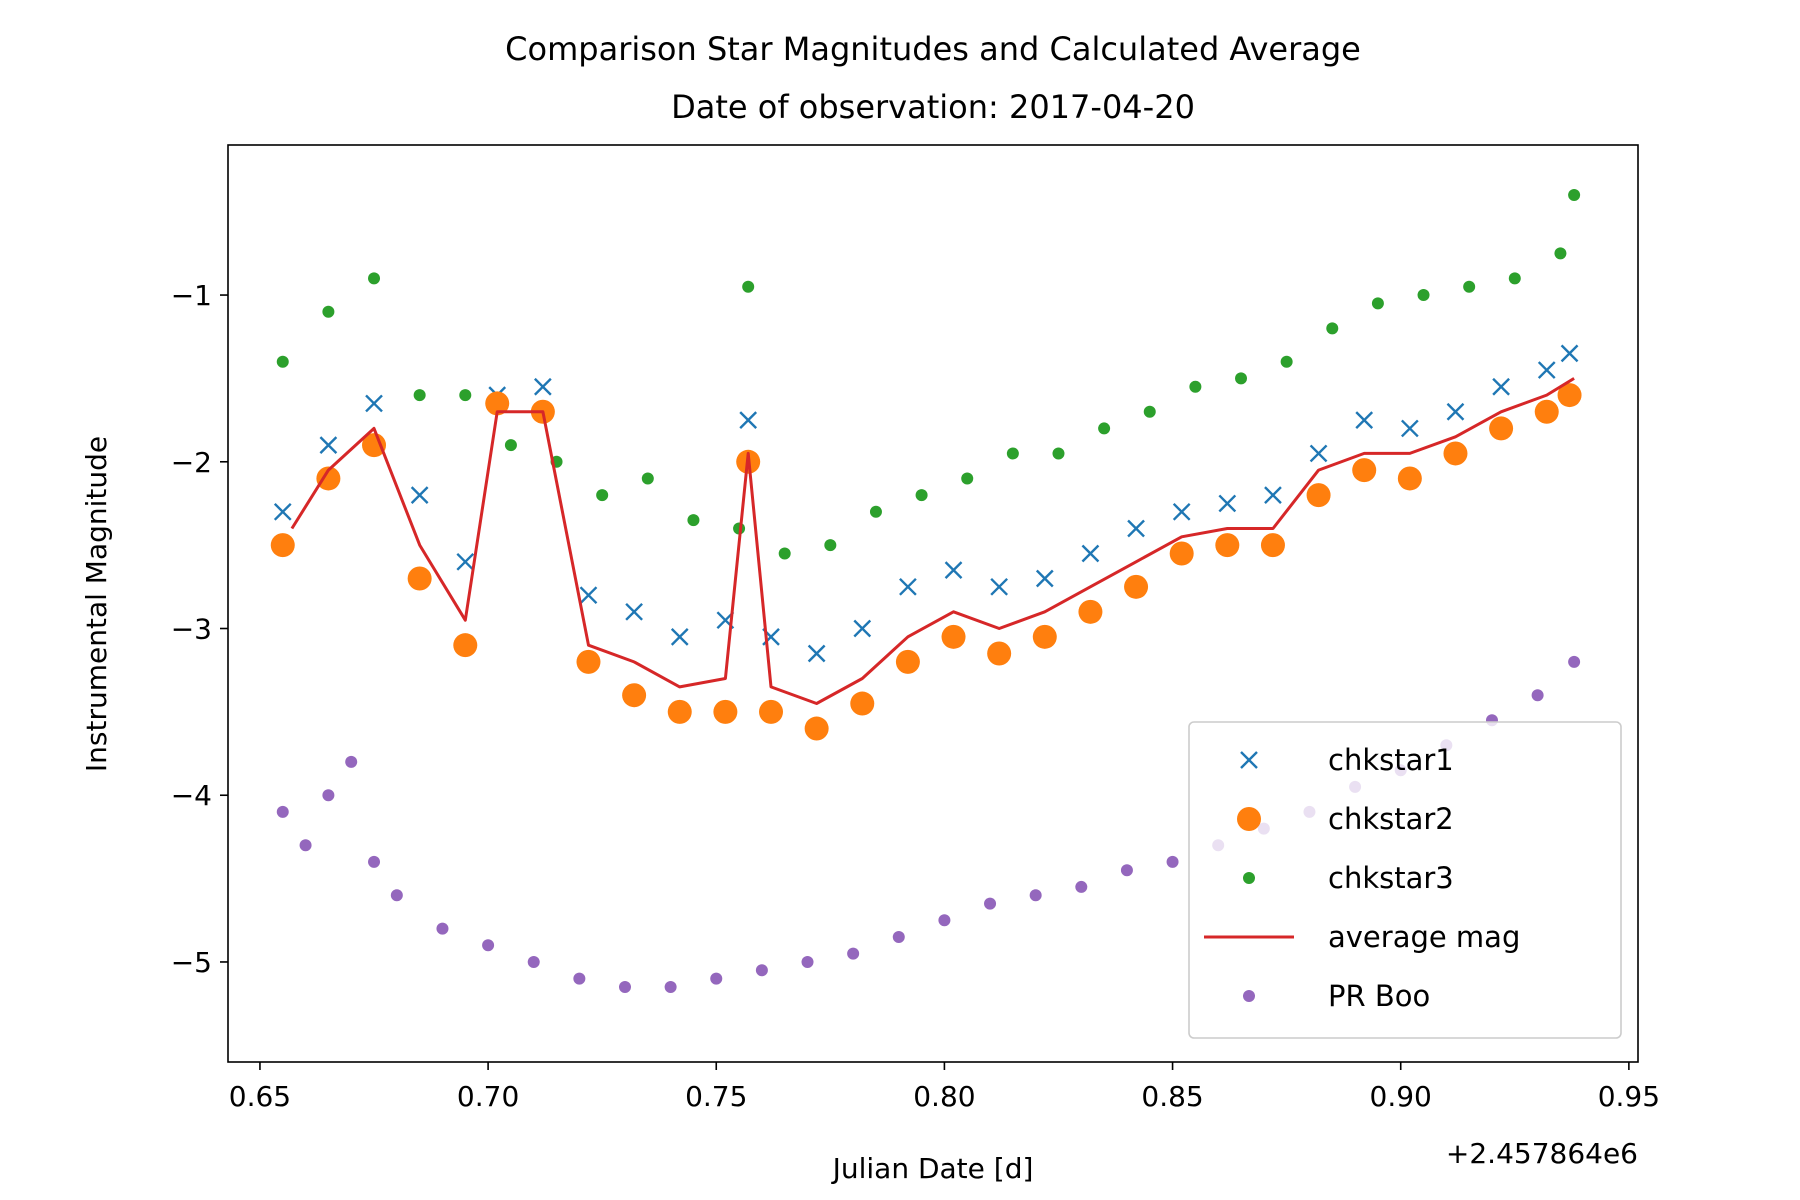  What do you see at coordinates (488, 1096) in the screenshot?
I see `x-tick-label: 0.70` at bounding box center [488, 1096].